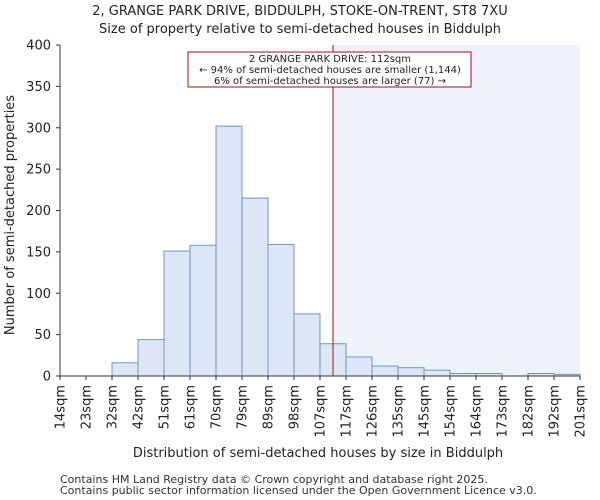 This screenshot has height=500, width=600. Describe the element at coordinates (555, 411) in the screenshot. I see `x-tick-label: 192sqm` at that location.